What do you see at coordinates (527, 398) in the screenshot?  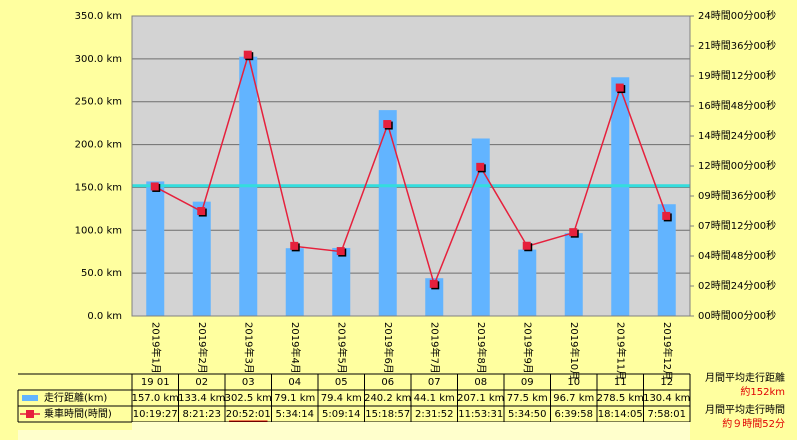 I see `table-cell: 77.5 km` at bounding box center [527, 398].